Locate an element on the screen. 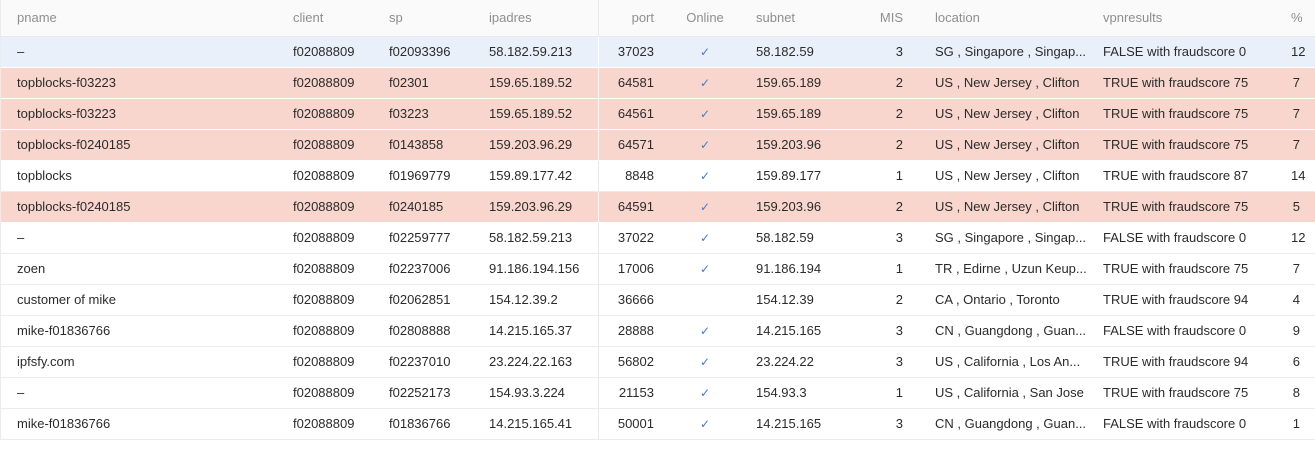 Image resolution: width=1315 pixels, height=454 pixels. cell-port: 64591 is located at coordinates (634, 207).